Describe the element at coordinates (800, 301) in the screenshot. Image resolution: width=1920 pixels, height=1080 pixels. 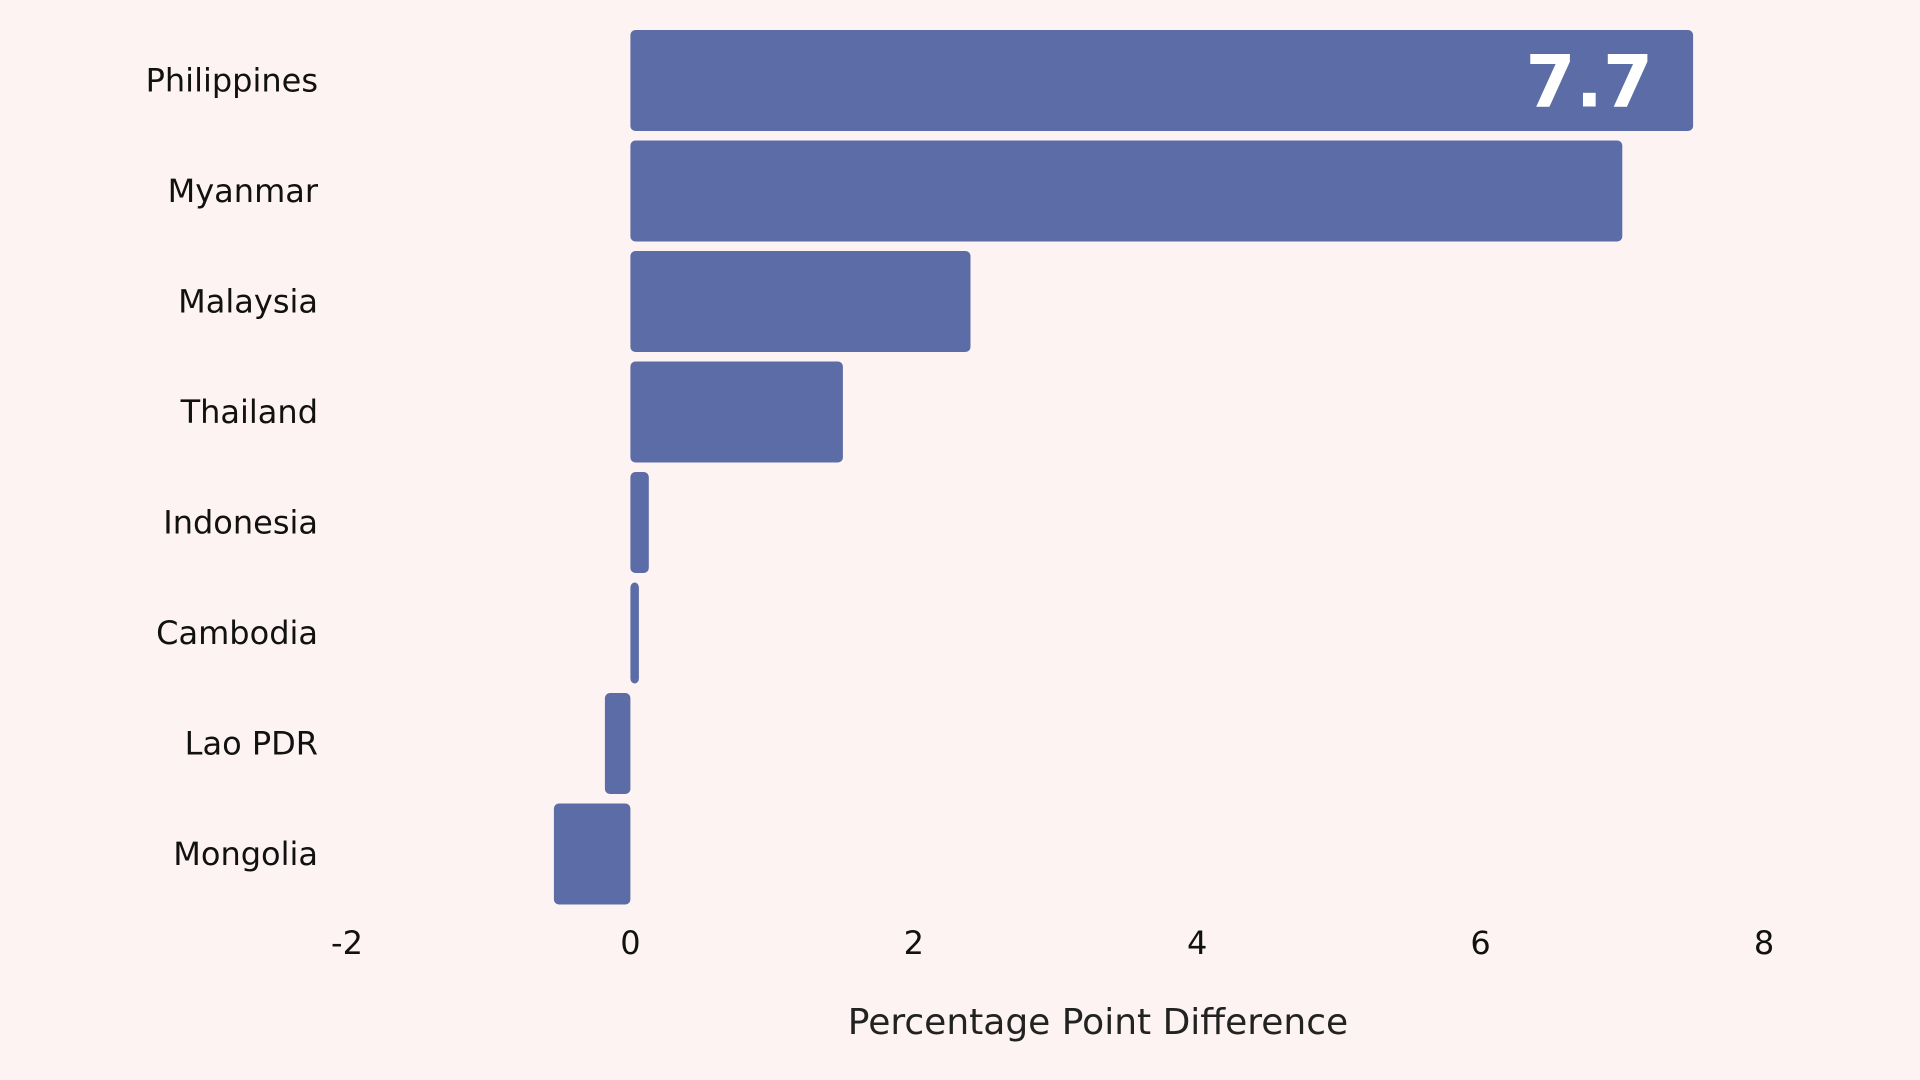
I see `bar-malaysia` at that location.